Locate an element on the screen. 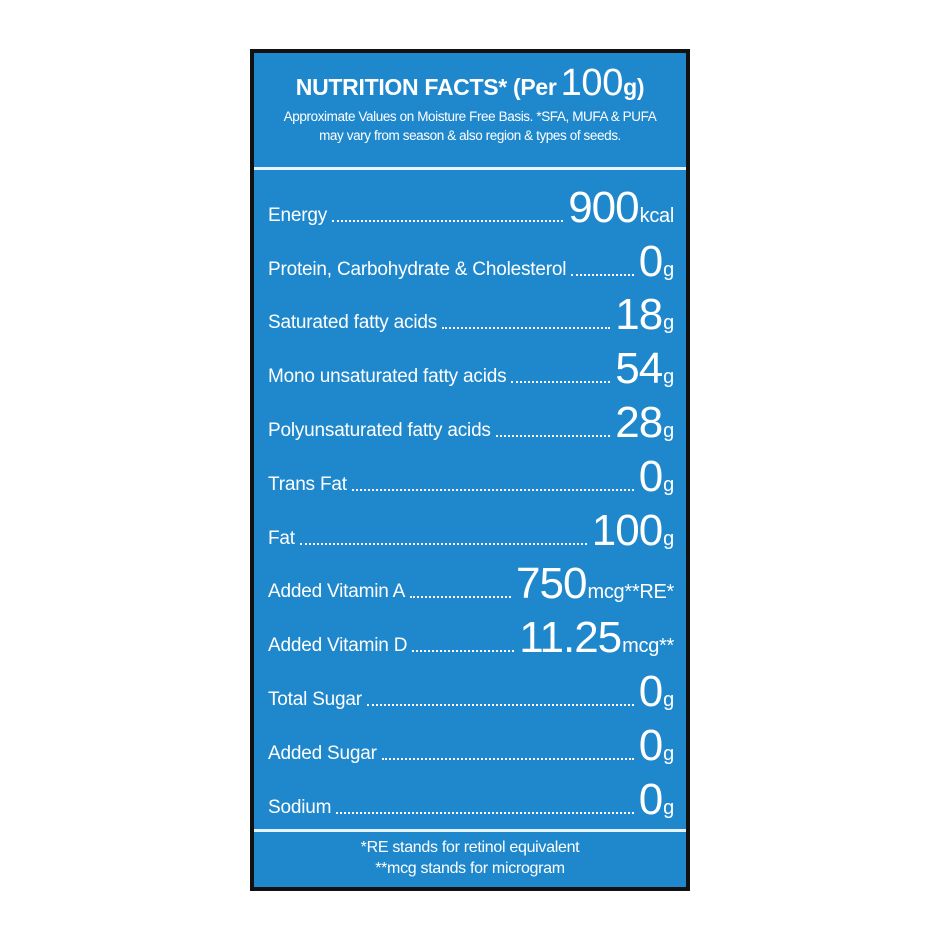 Image resolution: width=940 pixels, height=940 pixels. nutrient-value: 100 g is located at coordinates (632, 530).